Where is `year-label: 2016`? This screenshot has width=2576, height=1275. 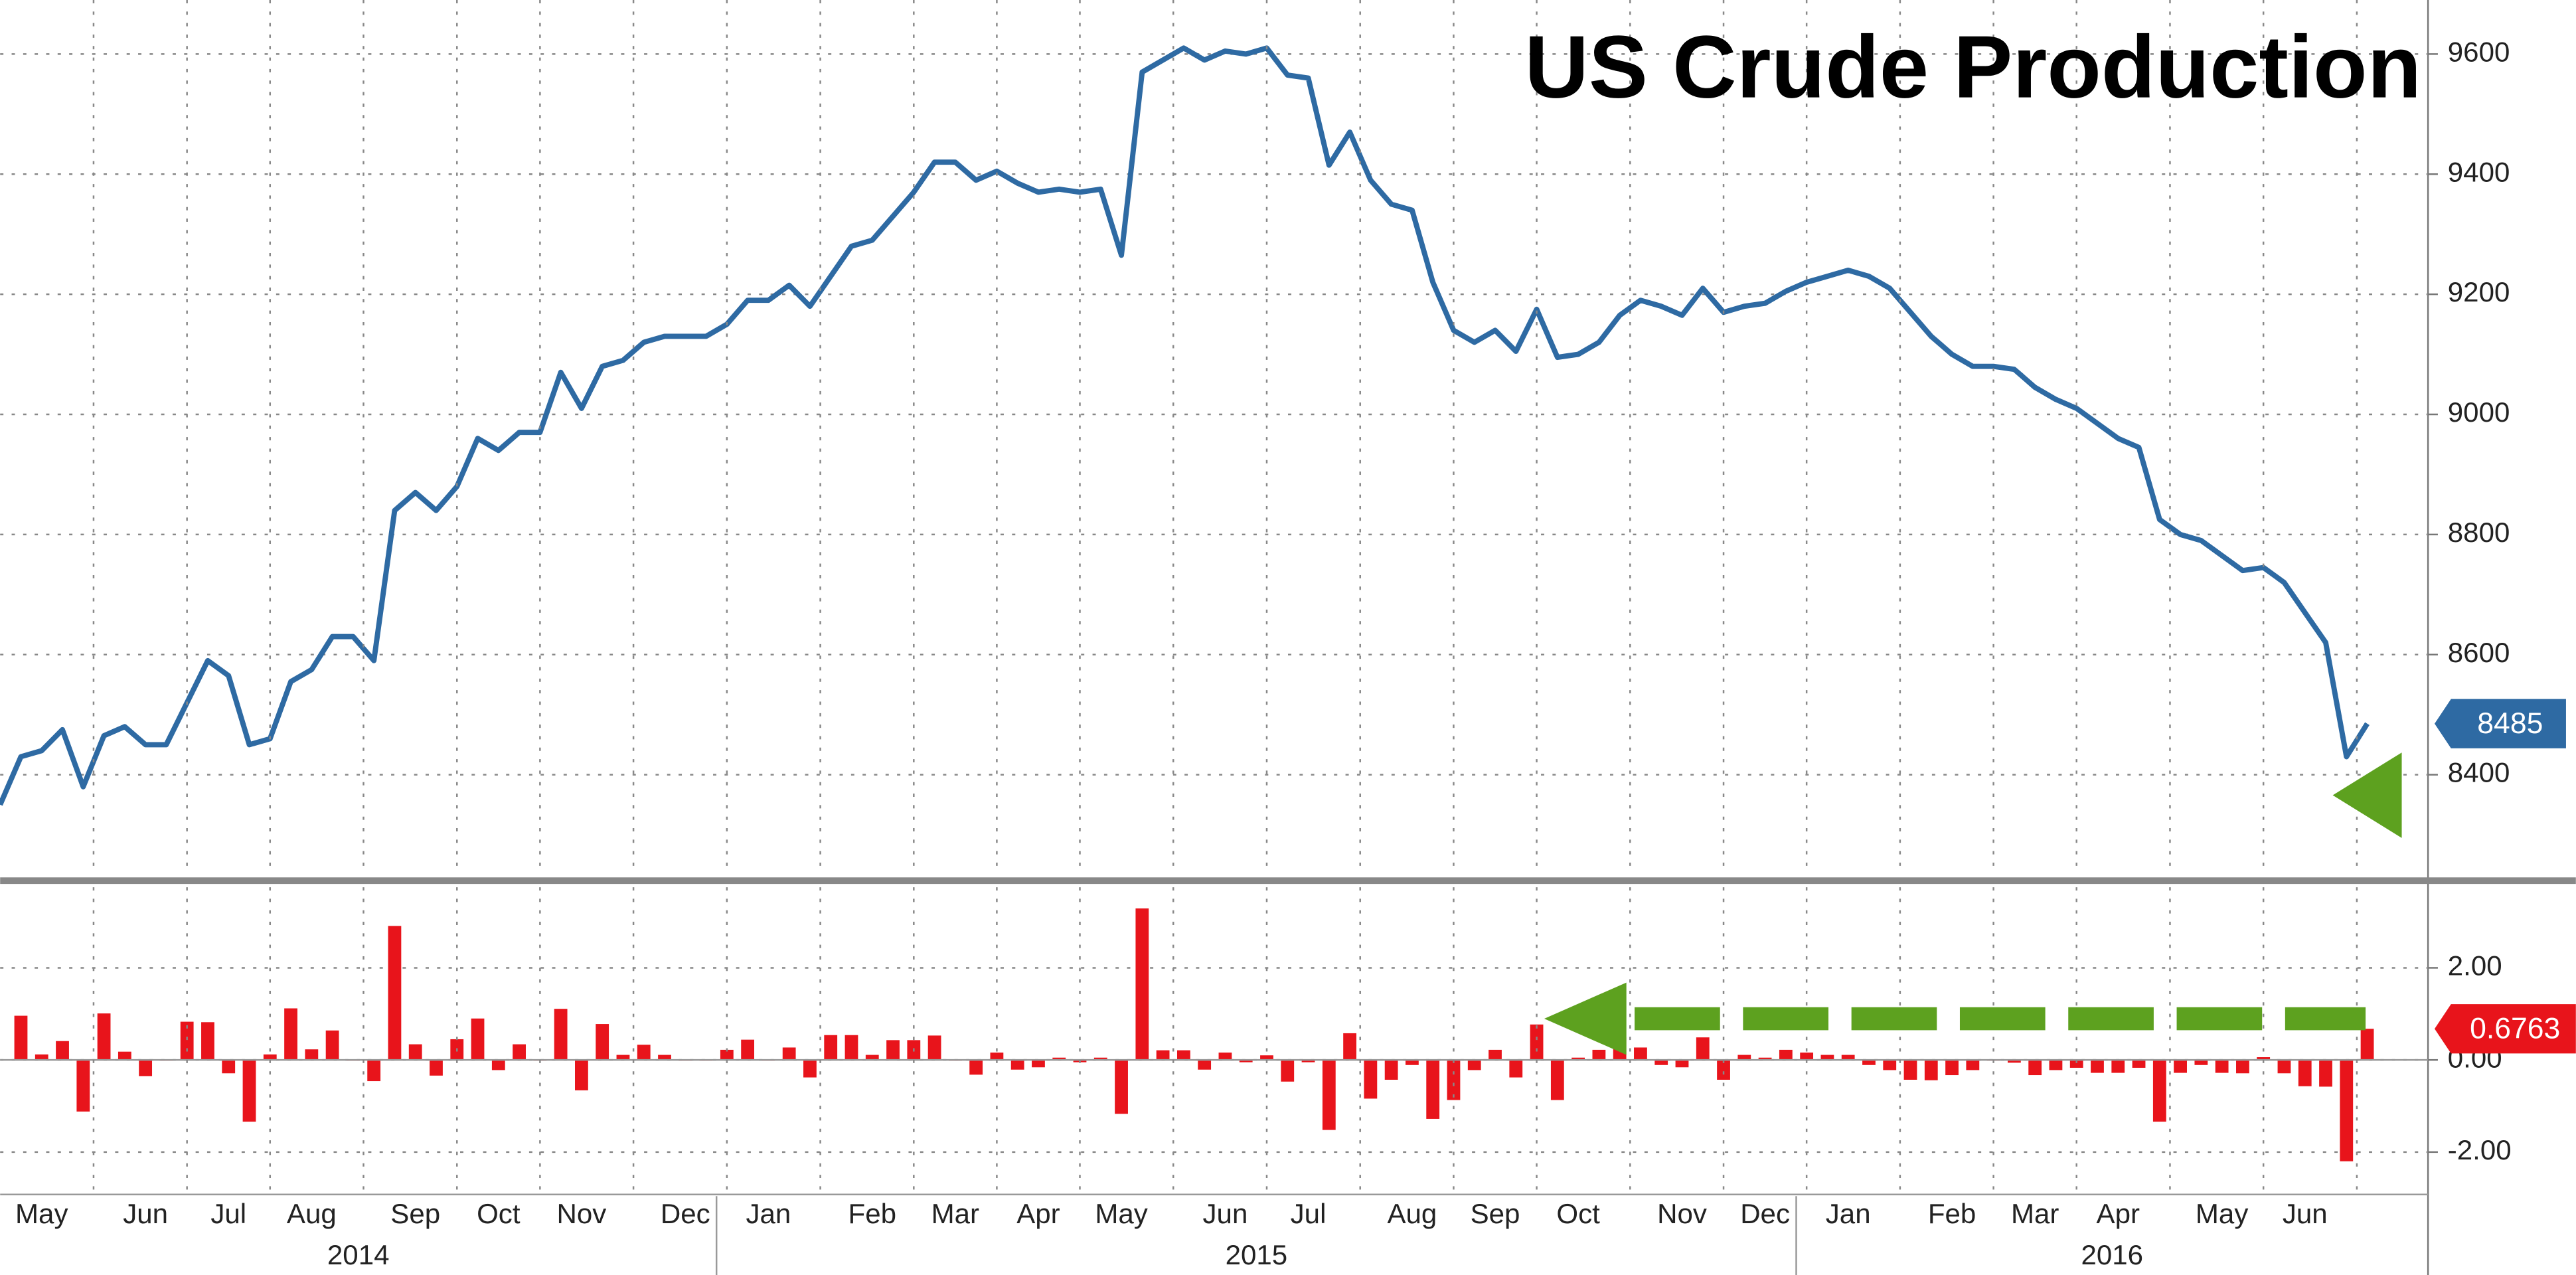
year-label: 2016 is located at coordinates (2112, 1254).